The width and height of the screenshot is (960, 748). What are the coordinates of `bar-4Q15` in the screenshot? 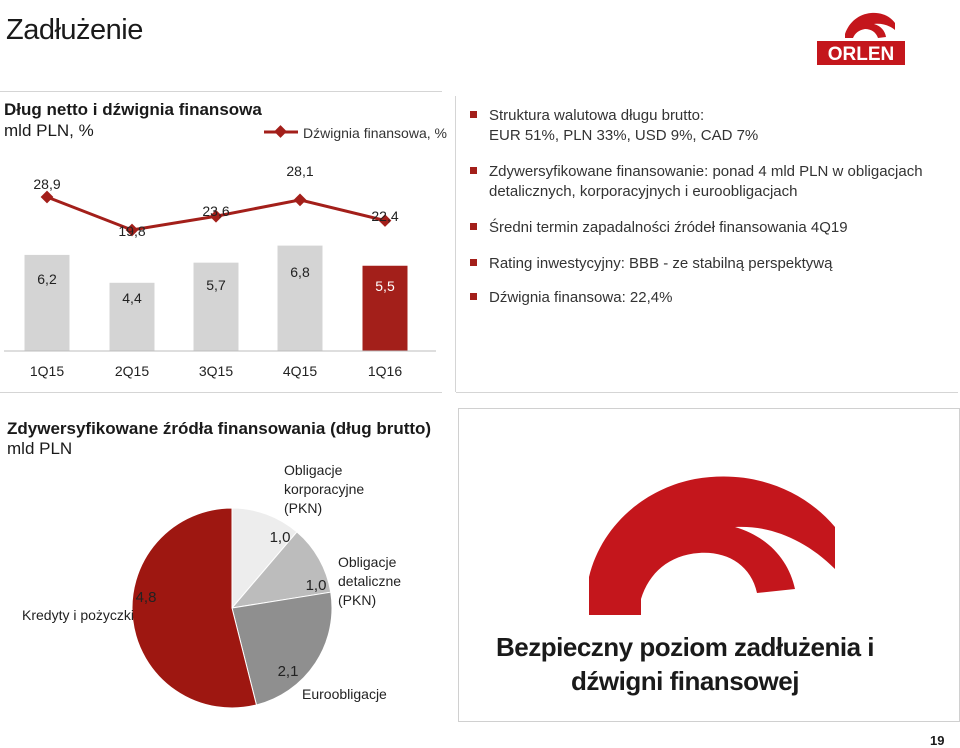 It's located at (300, 298).